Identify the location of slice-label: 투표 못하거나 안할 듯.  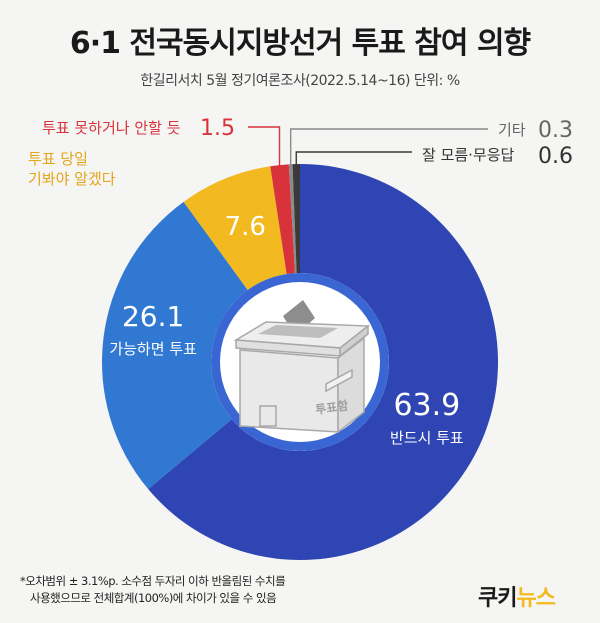
(111, 128).